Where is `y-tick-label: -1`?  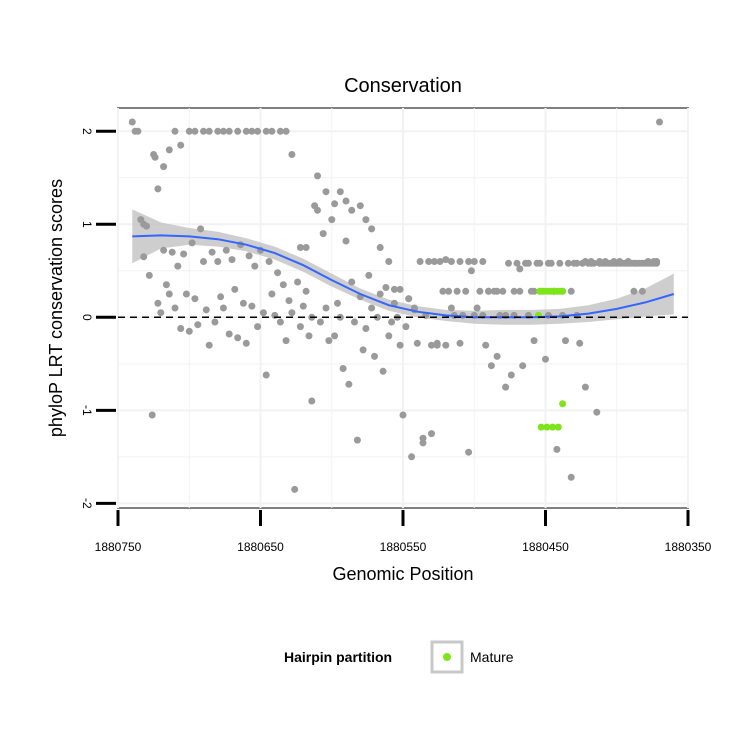 y-tick-label: -1 is located at coordinates (87, 410).